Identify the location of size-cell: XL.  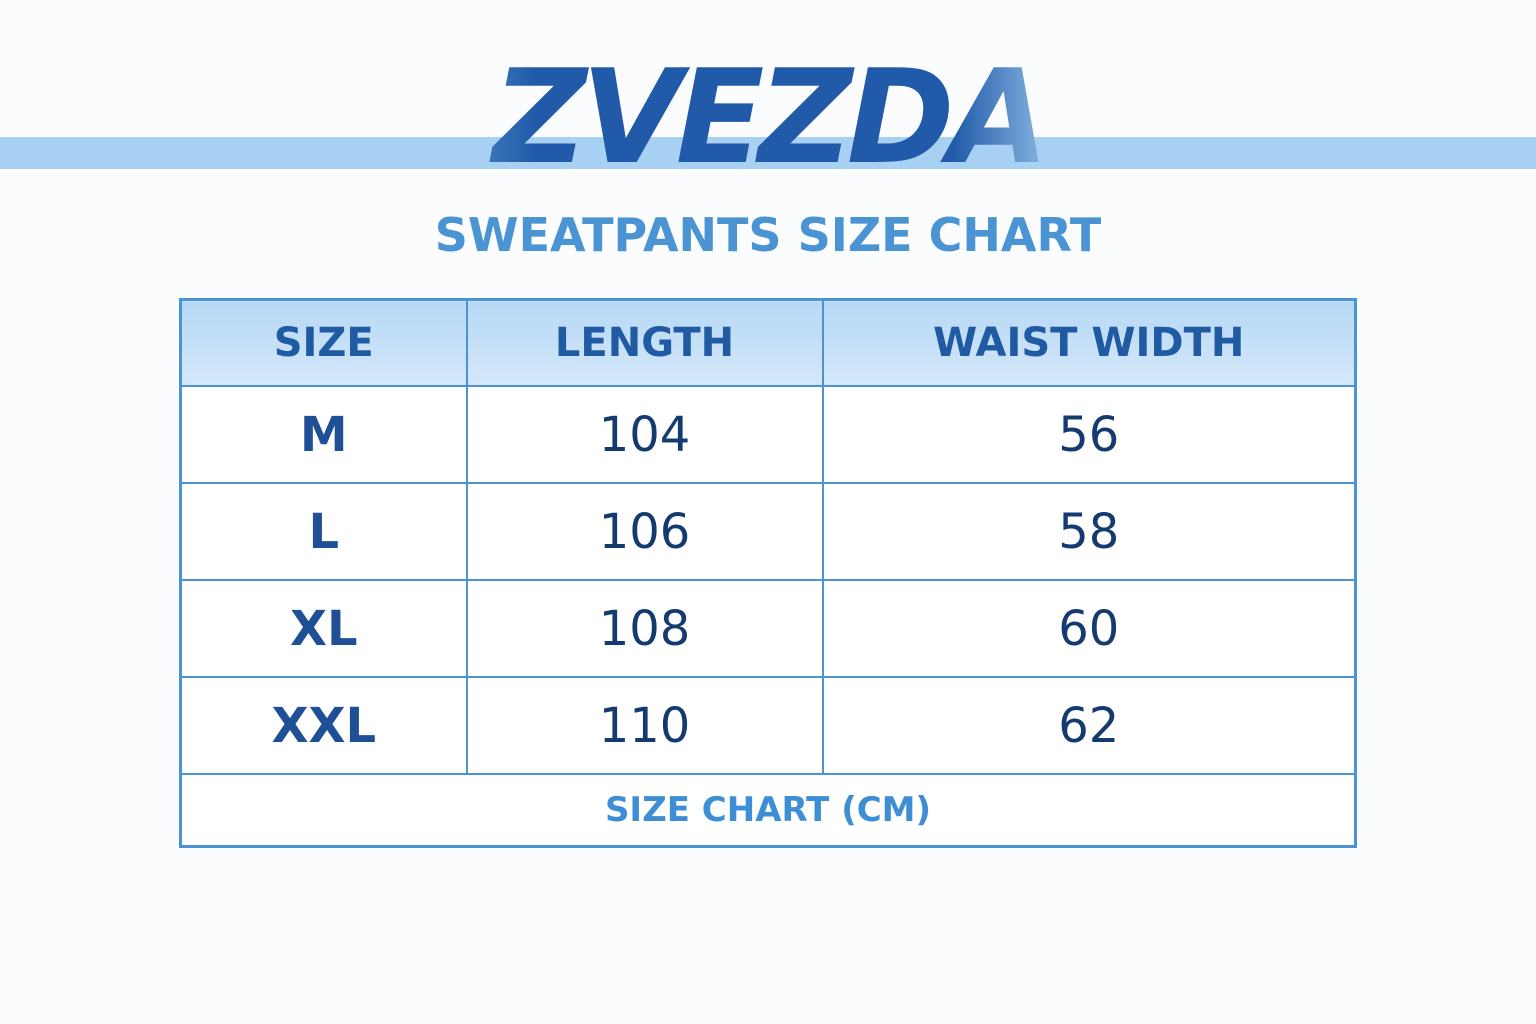
(323, 628).